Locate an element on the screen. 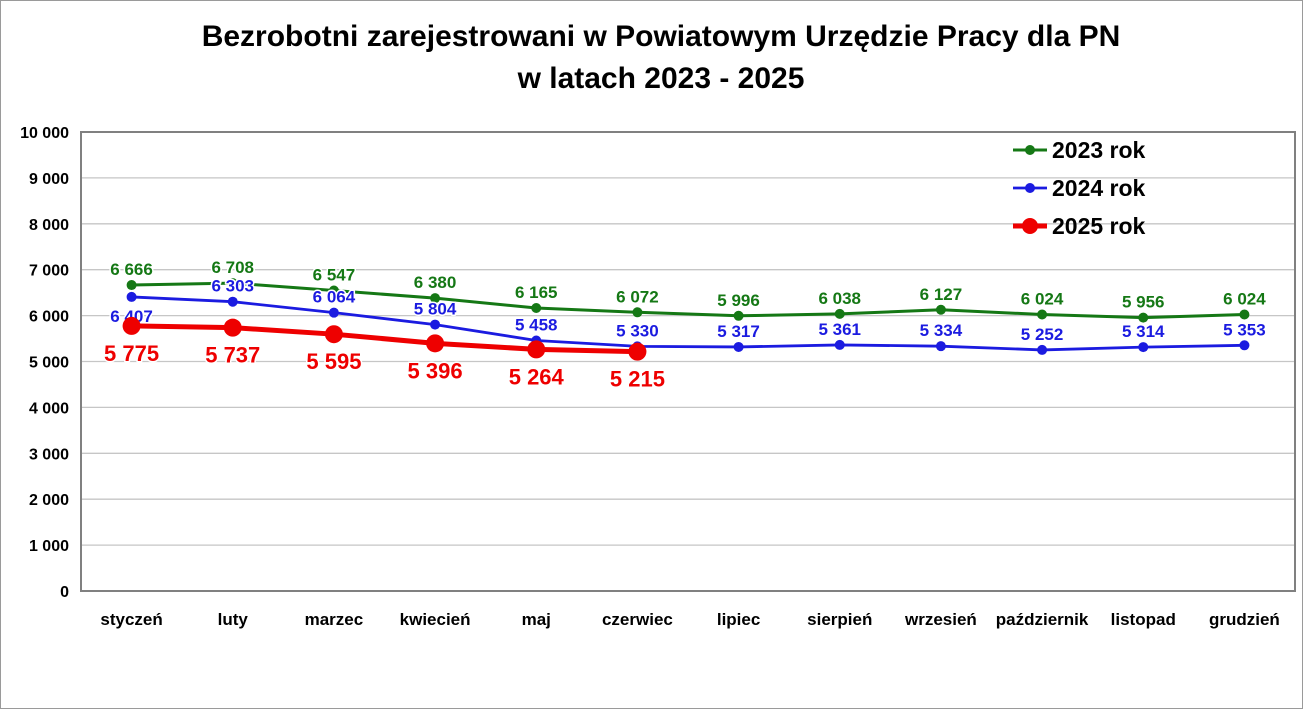 The width and height of the screenshot is (1303, 709). y-axis-tick-label: 1 000 is located at coordinates (49, 546).